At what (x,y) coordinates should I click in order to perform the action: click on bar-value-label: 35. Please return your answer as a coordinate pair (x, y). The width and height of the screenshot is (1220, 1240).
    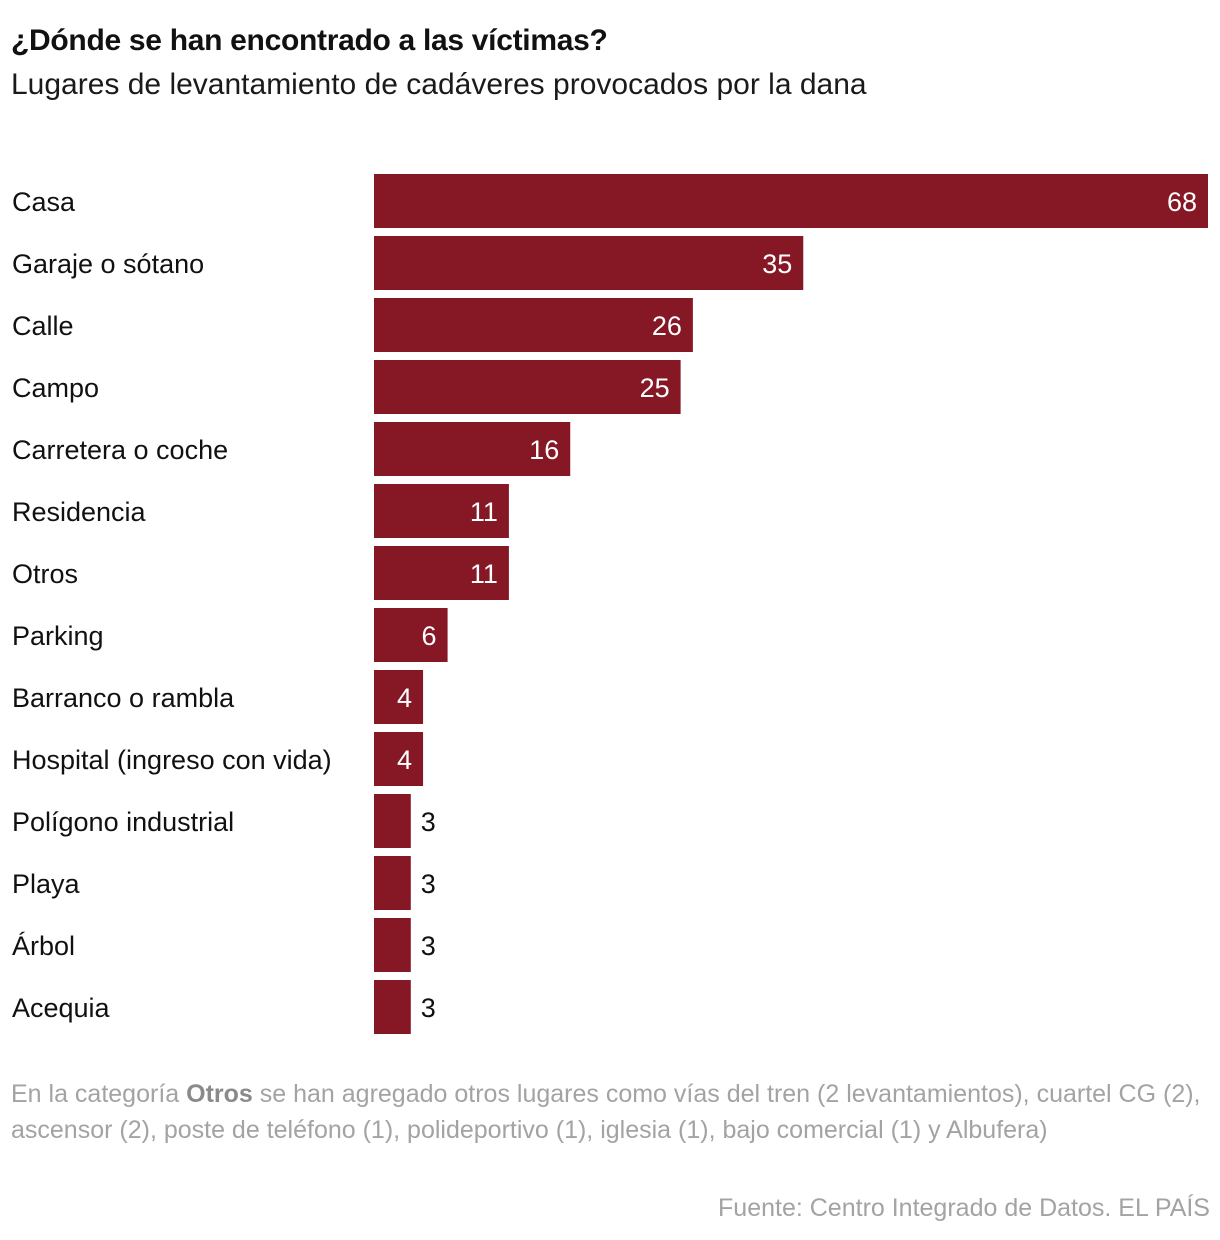
    Looking at the image, I should click on (777, 264).